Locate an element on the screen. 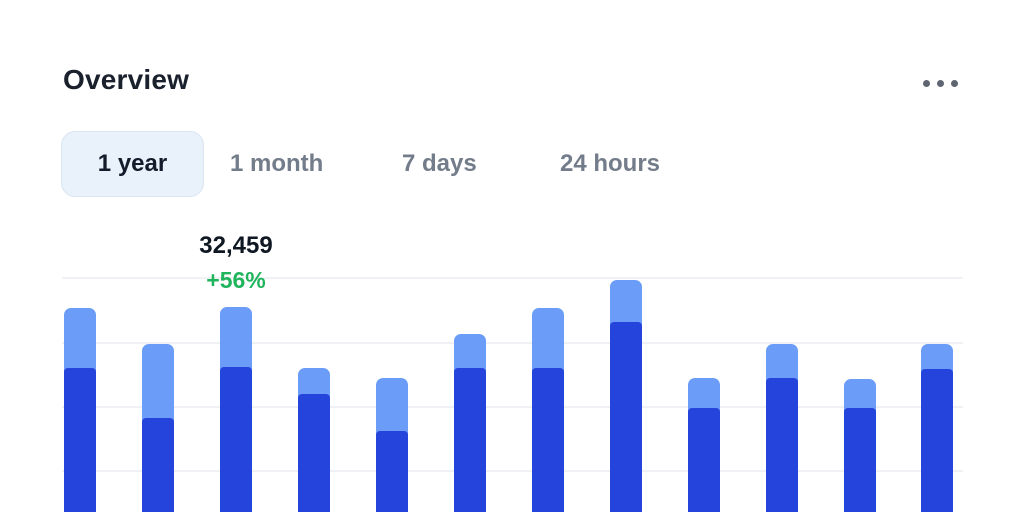 This screenshot has width=1024, height=512. time-range-tabs: 1 year 1 month 7 days 24 hours is located at coordinates (512, 164).